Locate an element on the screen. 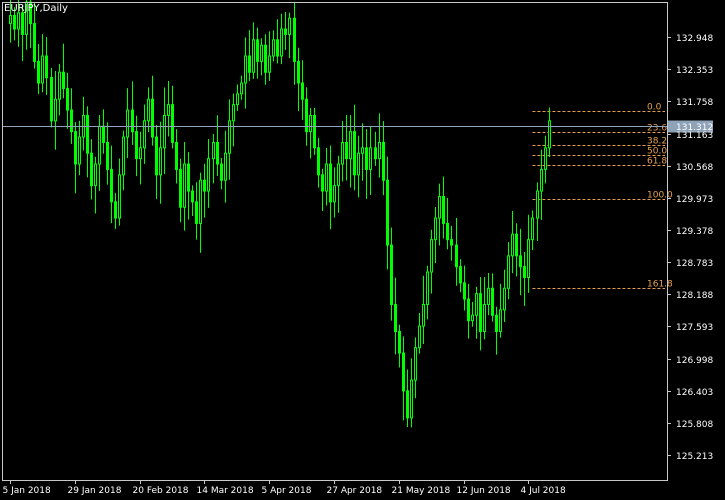  x-tick-label: 12 Jun 2018 is located at coordinates (484, 491).